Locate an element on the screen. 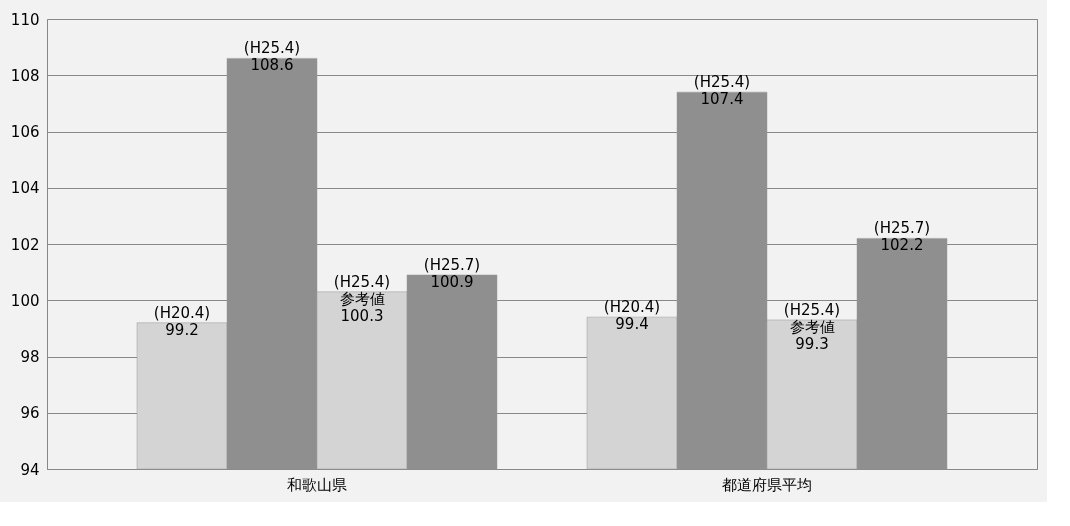 The height and width of the screenshot is (526, 1070). data-label: (H25.4) 参考値 100.3 is located at coordinates (362, 298).